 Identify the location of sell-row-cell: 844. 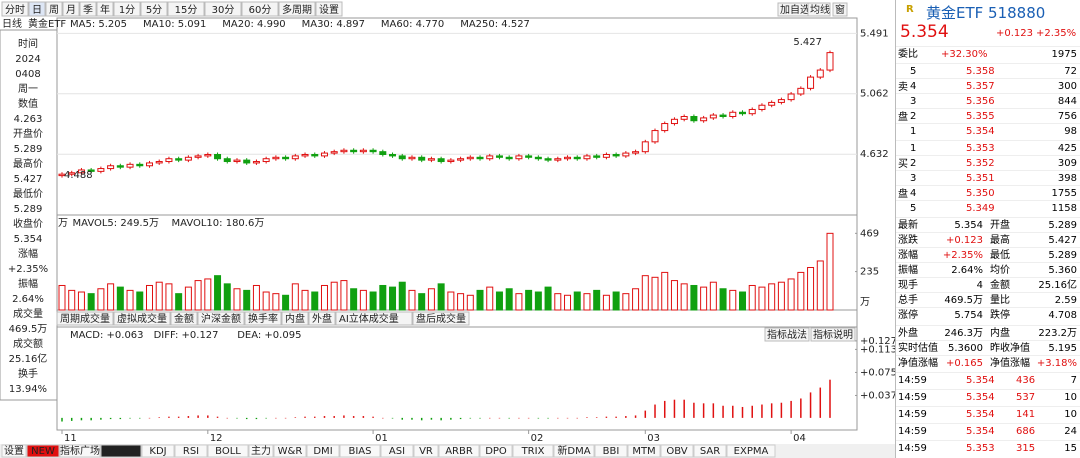
(1067, 101).